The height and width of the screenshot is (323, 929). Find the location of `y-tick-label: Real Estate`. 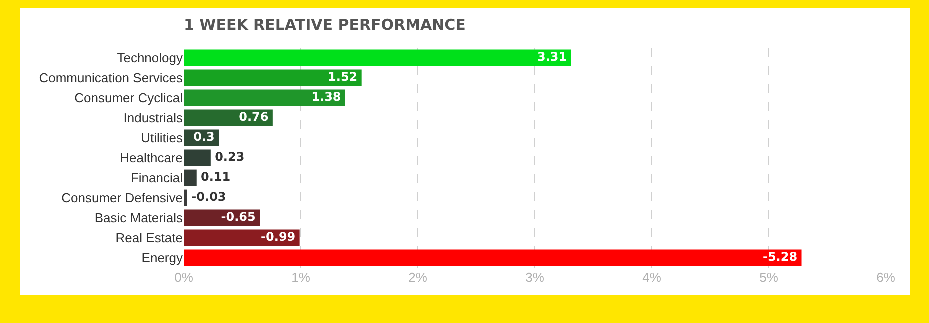

y-tick-label: Real Estate is located at coordinates (149, 238).